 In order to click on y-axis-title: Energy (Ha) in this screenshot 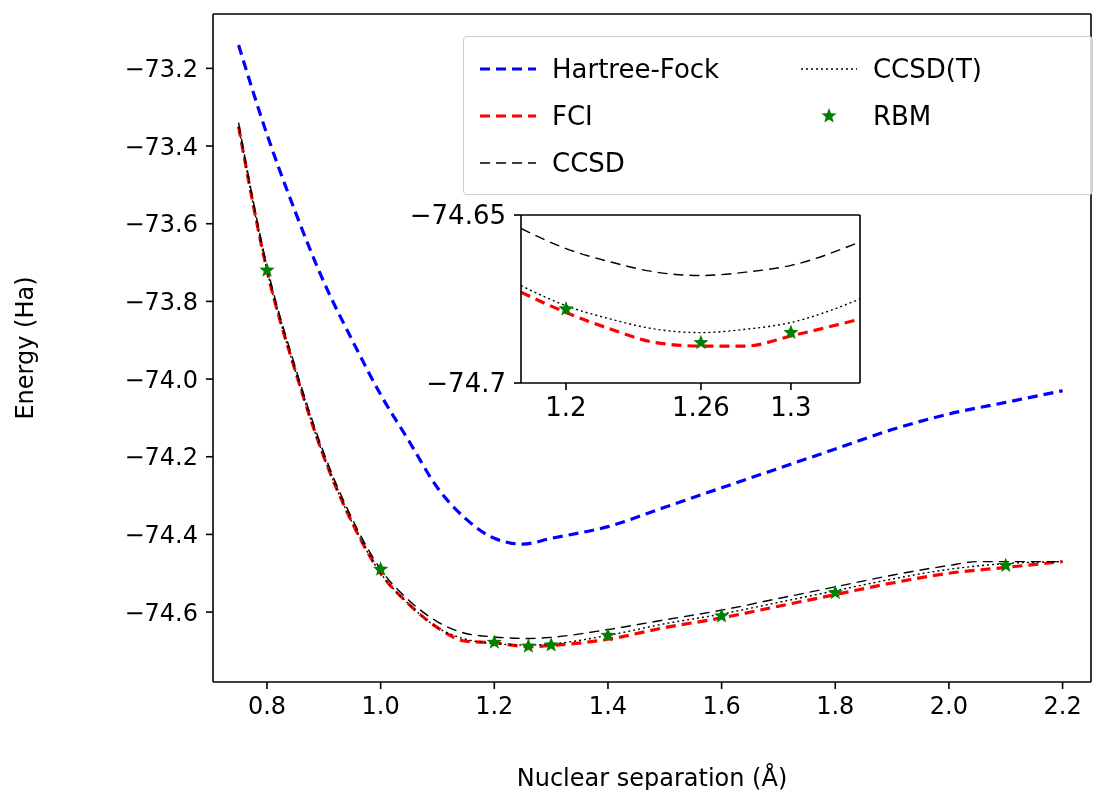, I will do `click(24, 348)`.